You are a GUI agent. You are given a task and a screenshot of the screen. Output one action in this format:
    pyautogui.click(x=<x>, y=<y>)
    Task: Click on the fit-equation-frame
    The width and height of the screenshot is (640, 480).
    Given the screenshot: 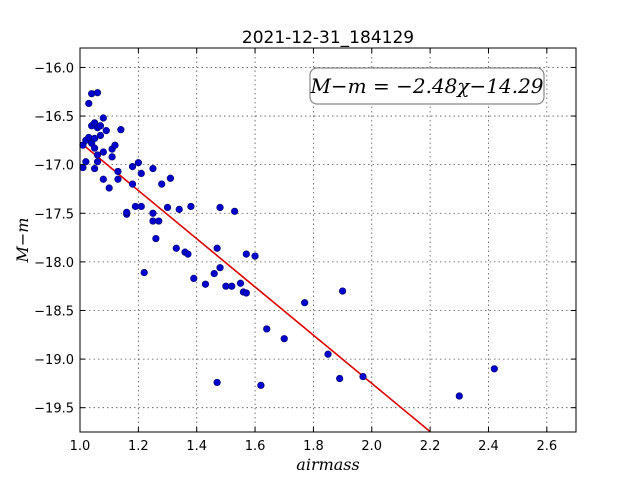 What is the action you would take?
    pyautogui.click(x=427, y=86)
    